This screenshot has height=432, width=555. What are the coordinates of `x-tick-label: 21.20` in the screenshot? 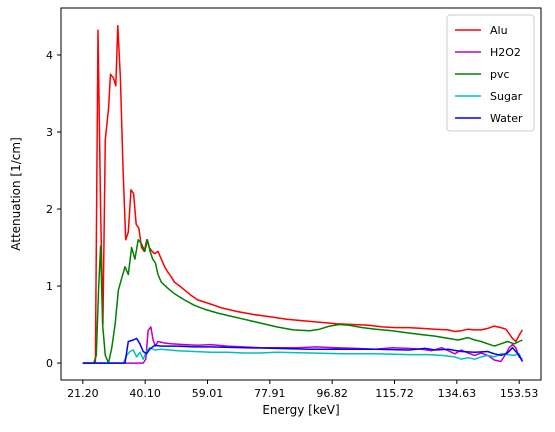 It's located at (83, 393).